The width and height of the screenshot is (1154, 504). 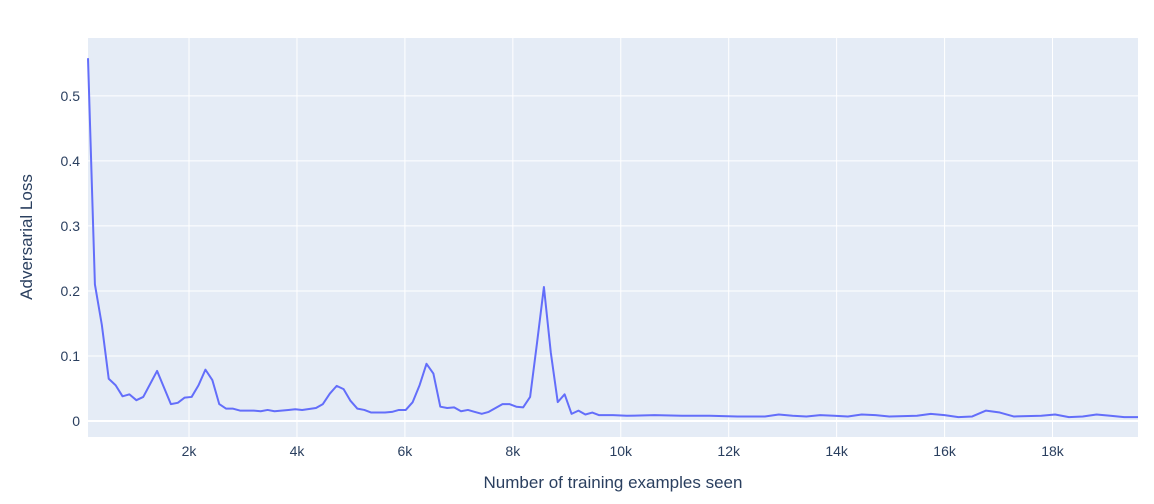 I want to click on y-tick-label: 0, so click(x=76, y=421).